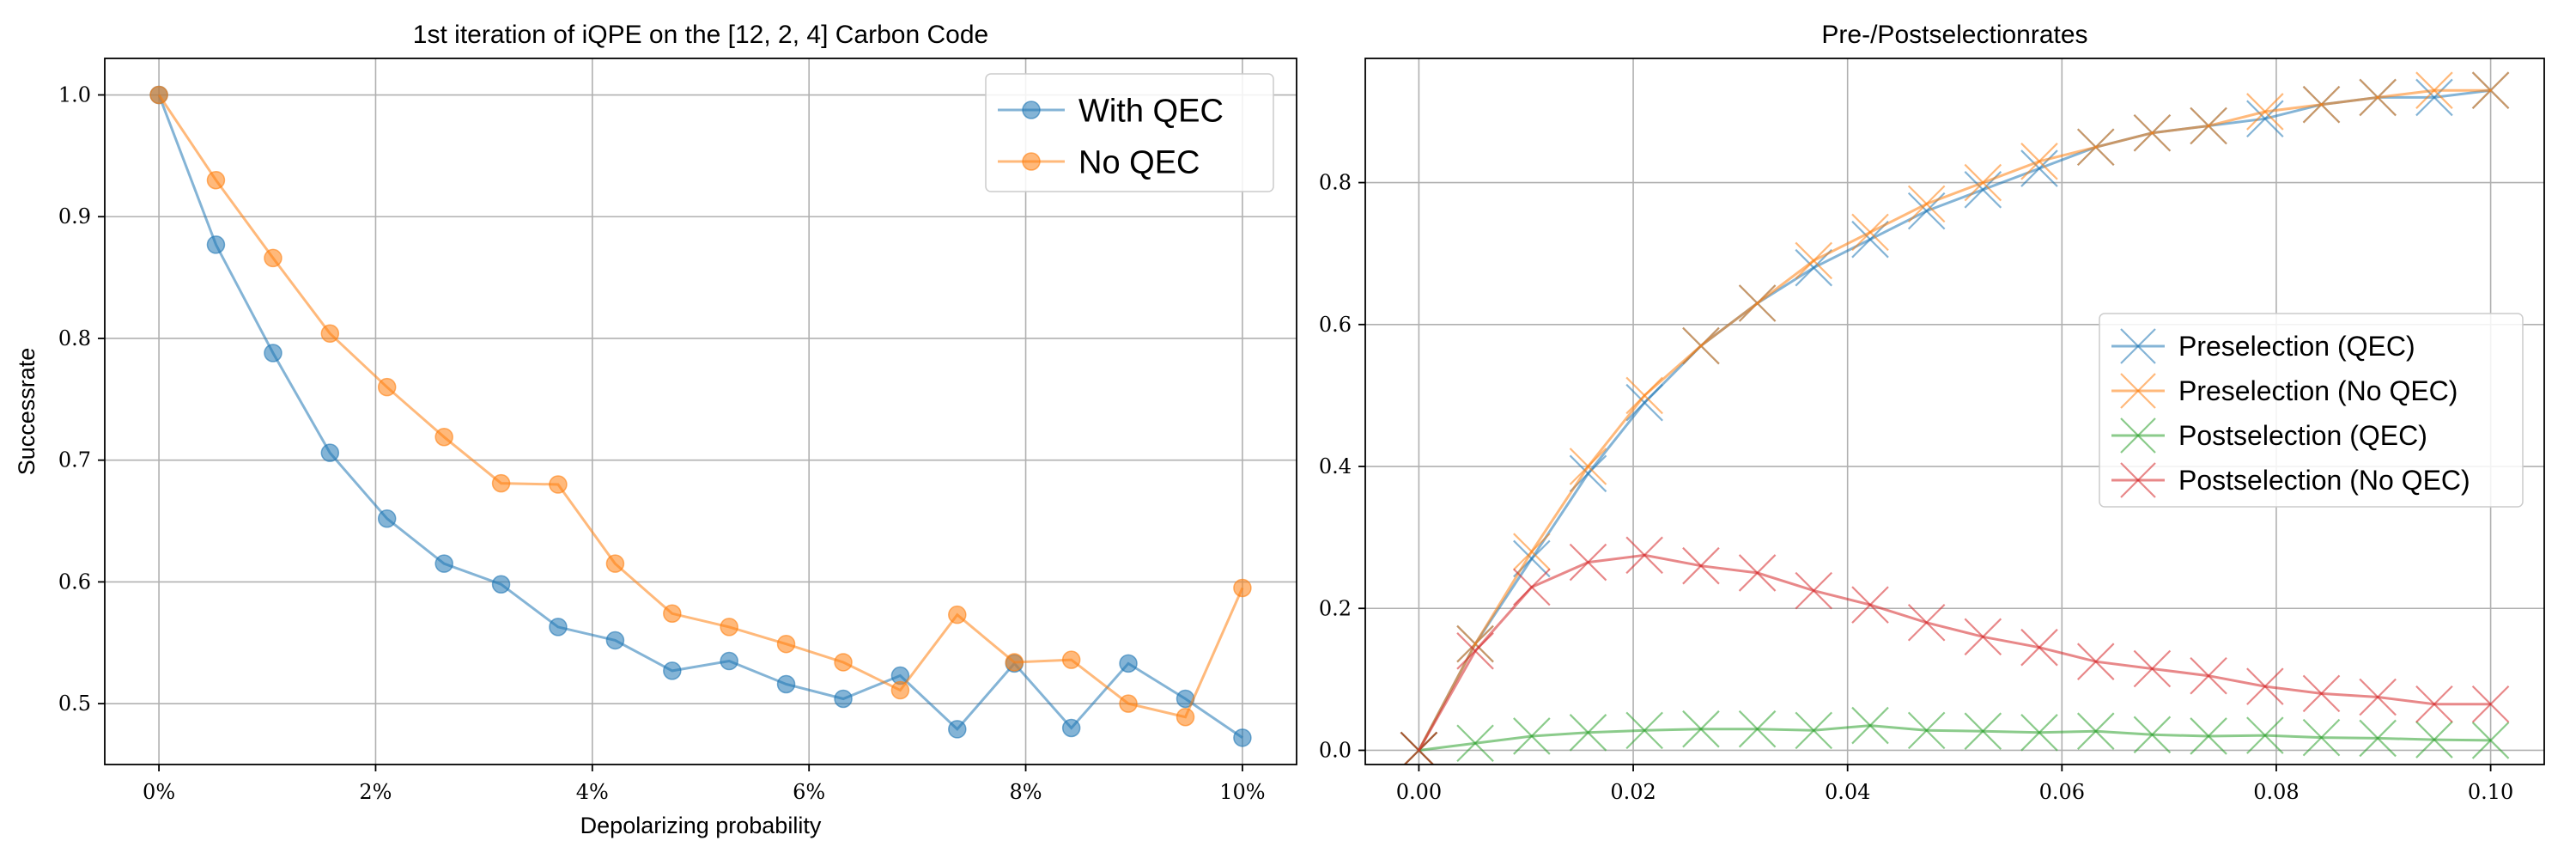  Describe the element at coordinates (2138, 480) in the screenshot. I see `legend-marker-postselection-no-qec` at that location.